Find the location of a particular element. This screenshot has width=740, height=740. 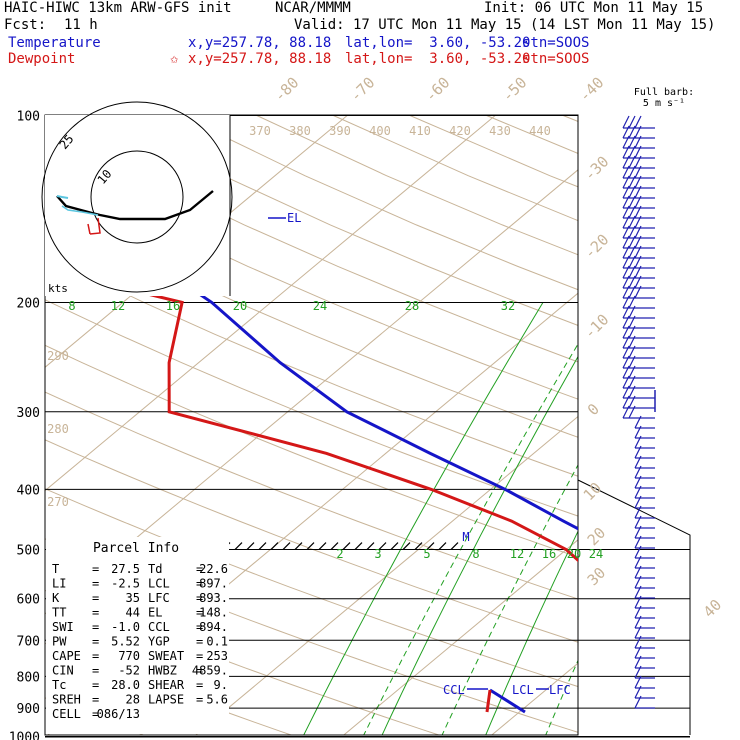

parcel-key: CAPE is located at coordinates (66, 656).